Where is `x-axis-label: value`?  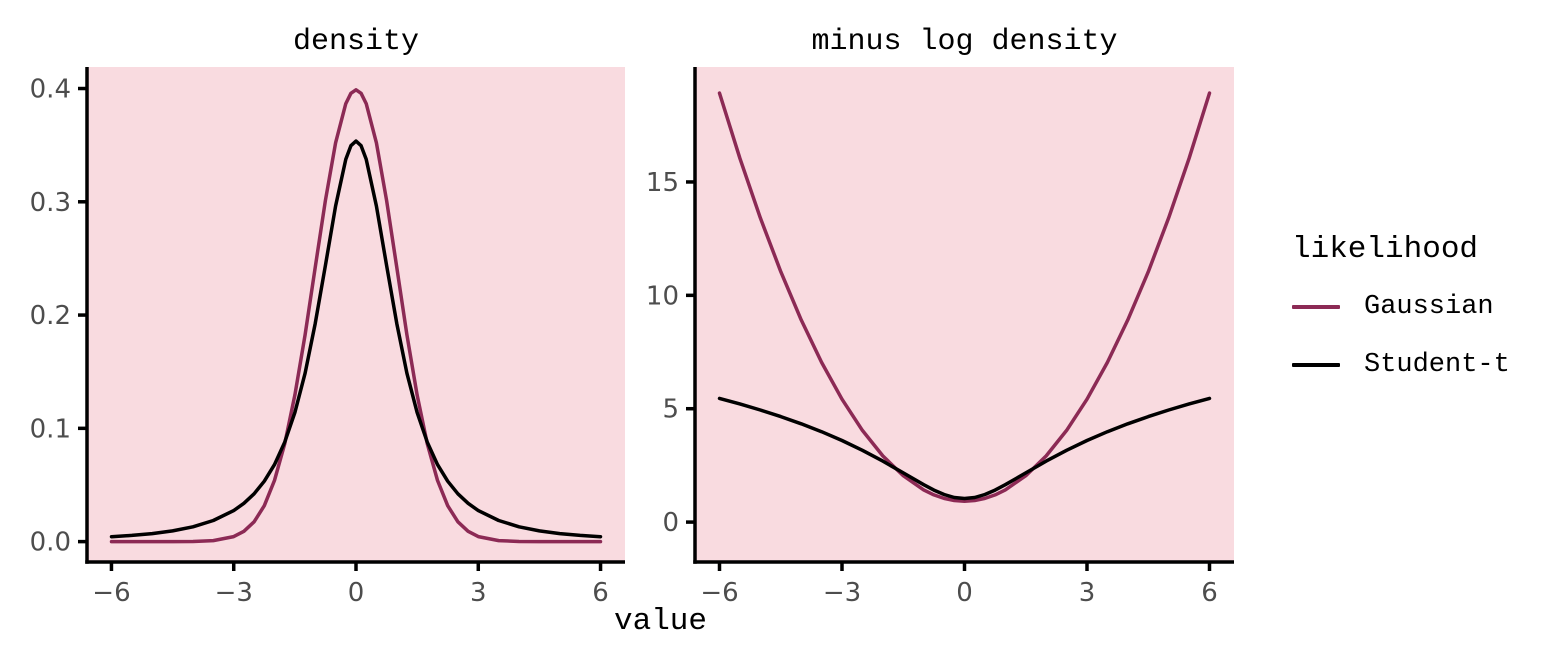
x-axis-label: value is located at coordinates (660, 621).